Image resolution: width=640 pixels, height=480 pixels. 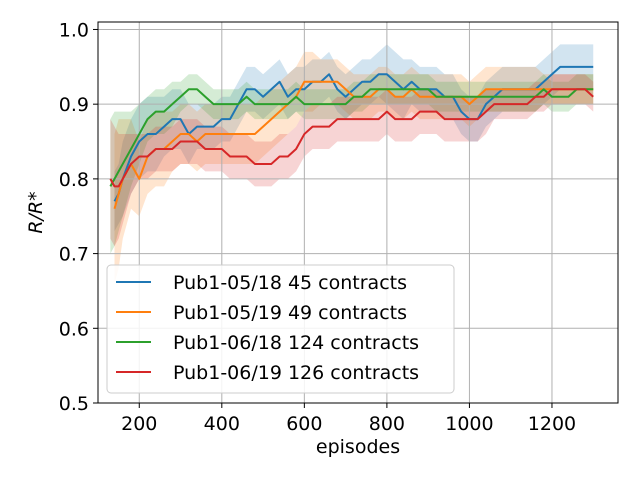 What do you see at coordinates (74, 404) in the screenshot?
I see `y-tick-label: 0.5` at bounding box center [74, 404].